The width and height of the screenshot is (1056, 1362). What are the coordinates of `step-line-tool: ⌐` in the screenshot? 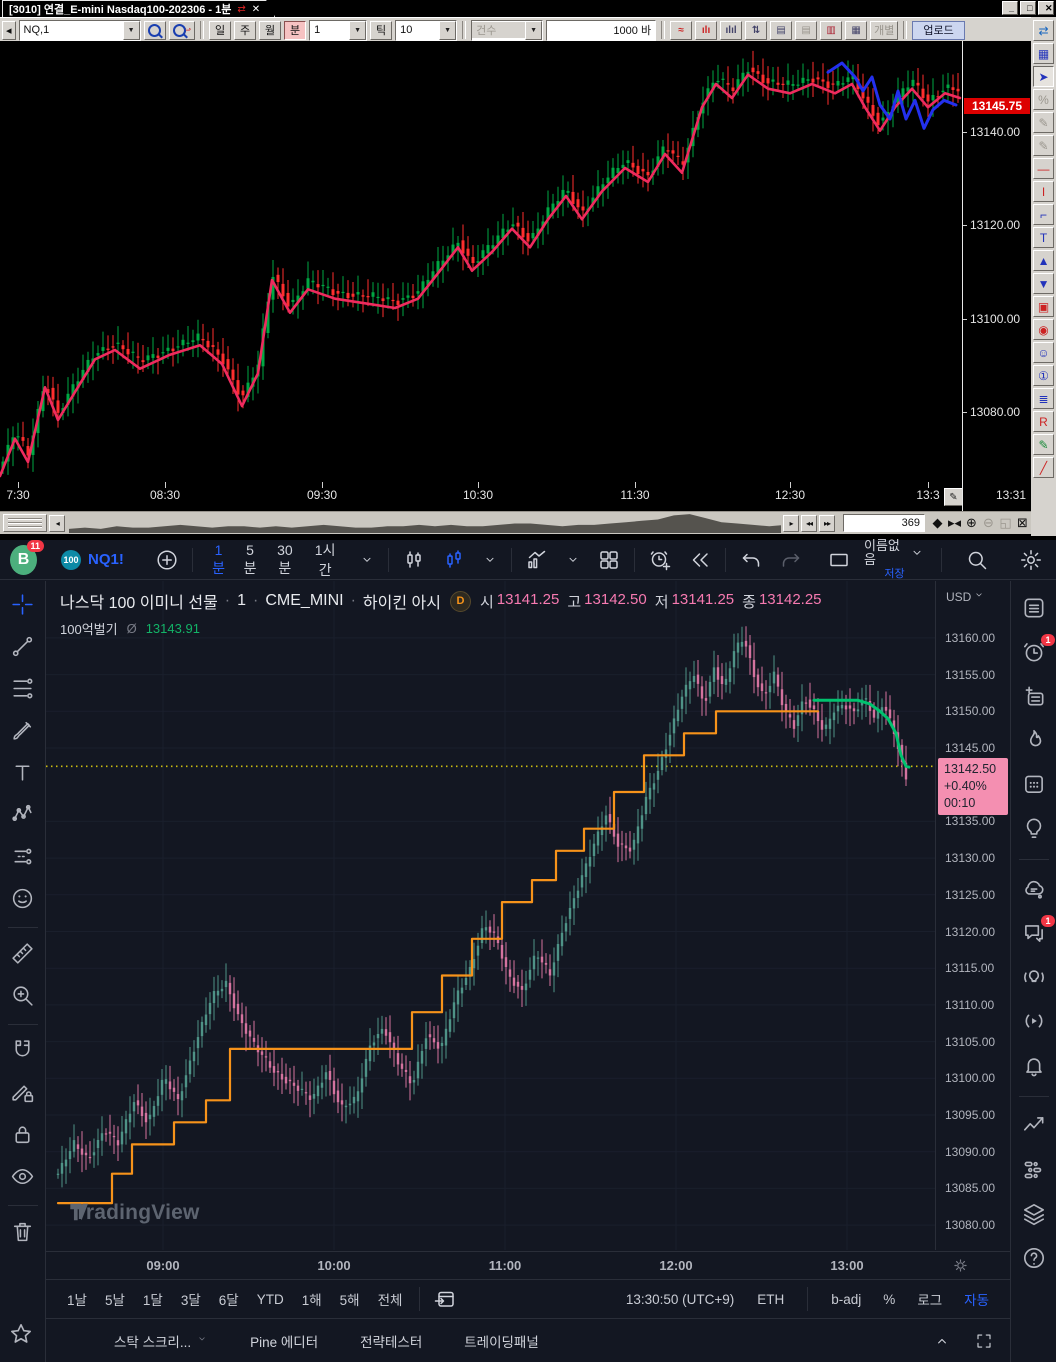 It's located at (1043, 214).